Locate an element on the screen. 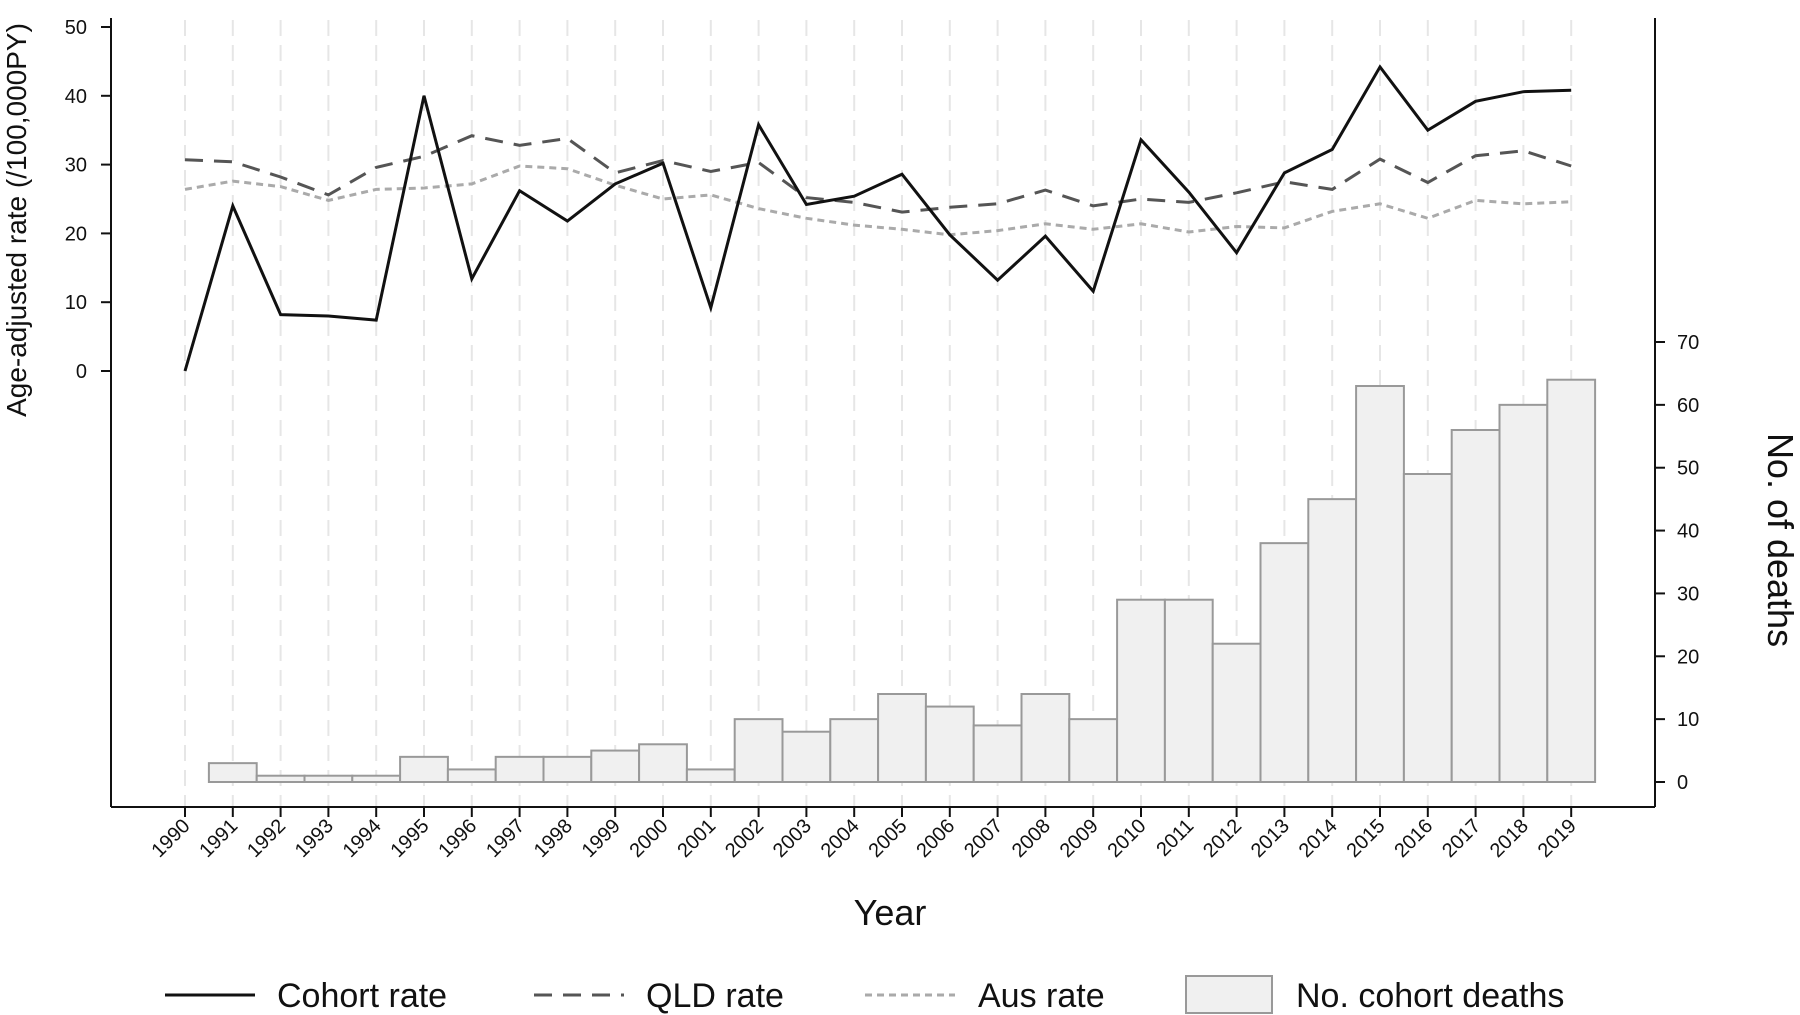 The width and height of the screenshot is (1800, 1015). right-tick-label-70: 70 is located at coordinates (1688, 343).